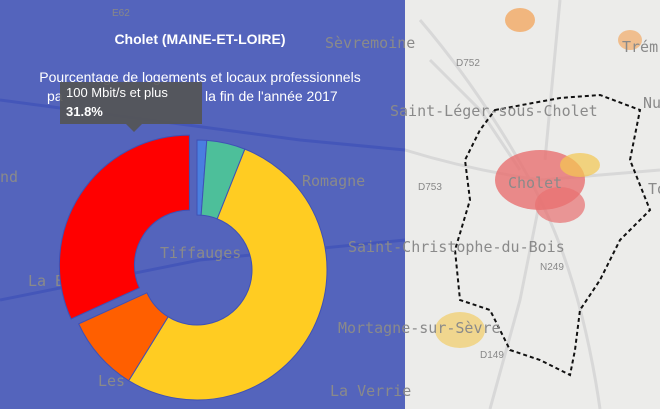 This screenshot has width=660, height=409. What do you see at coordinates (552, 267) in the screenshot?
I see `place-label: N249` at bounding box center [552, 267].